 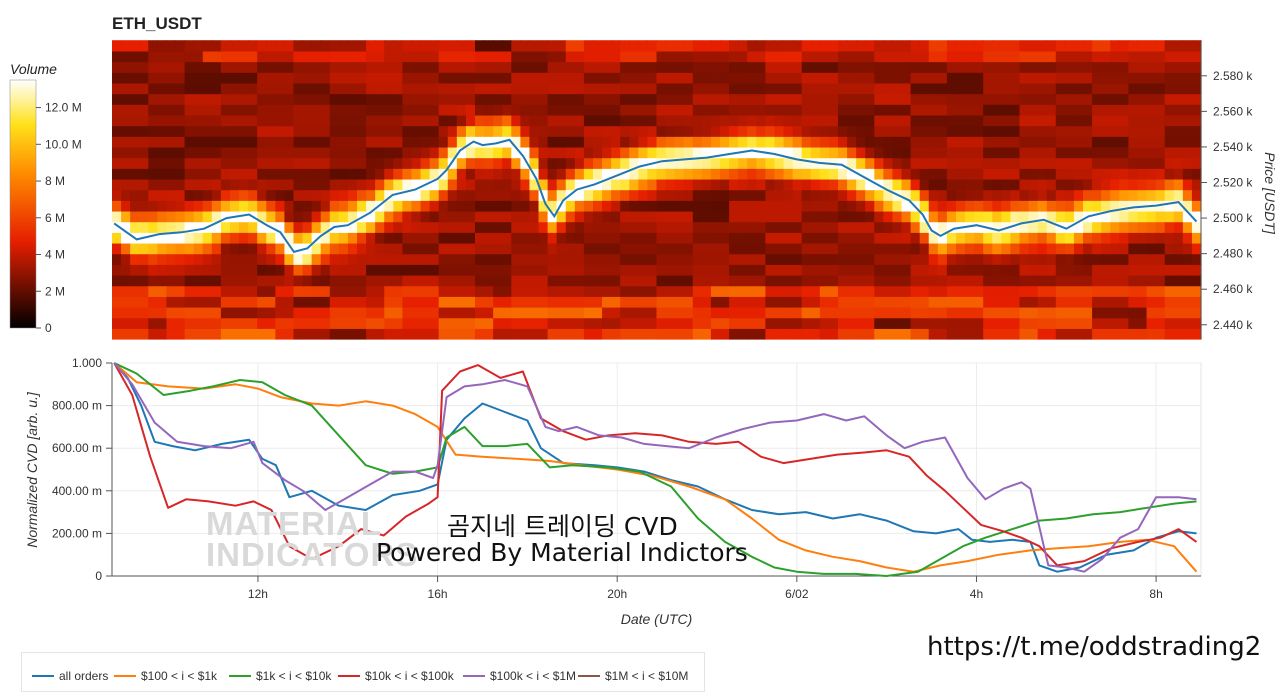 What do you see at coordinates (647, 676) in the screenshot?
I see `legend-label: $1M < i < $10M` at bounding box center [647, 676].